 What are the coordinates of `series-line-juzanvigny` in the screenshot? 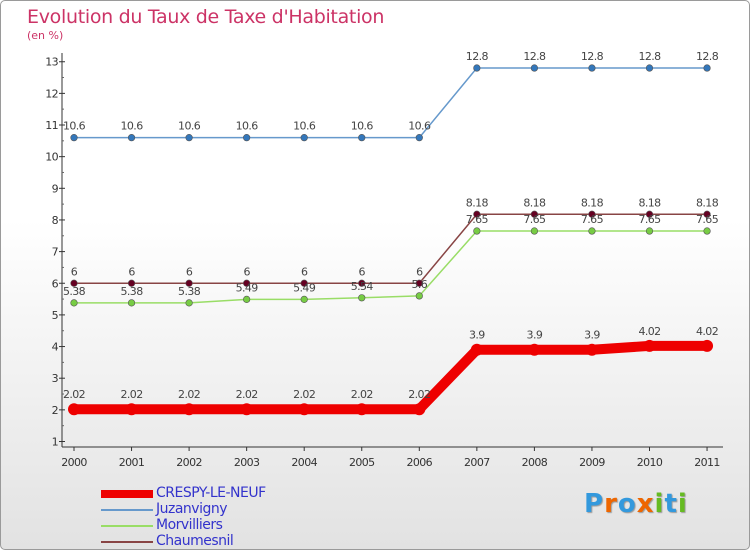 It's located at (390, 103).